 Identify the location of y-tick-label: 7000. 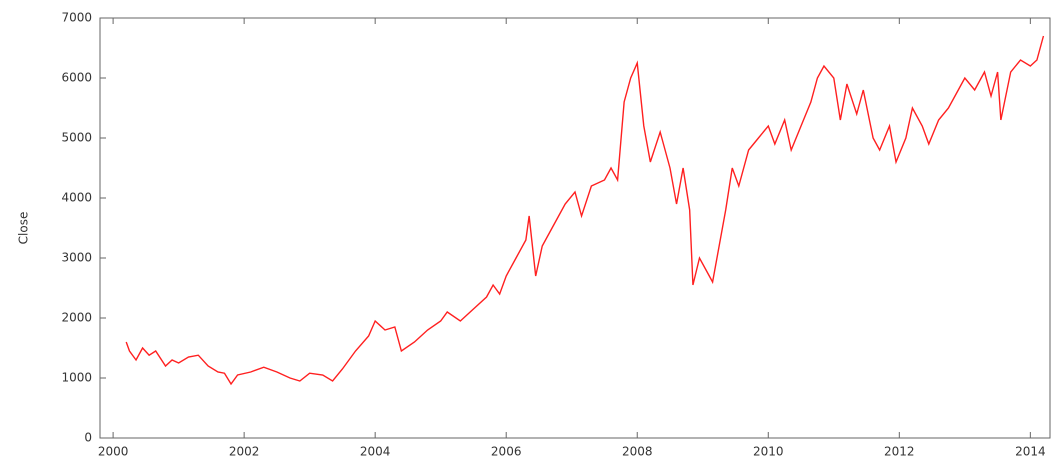
(76, 18).